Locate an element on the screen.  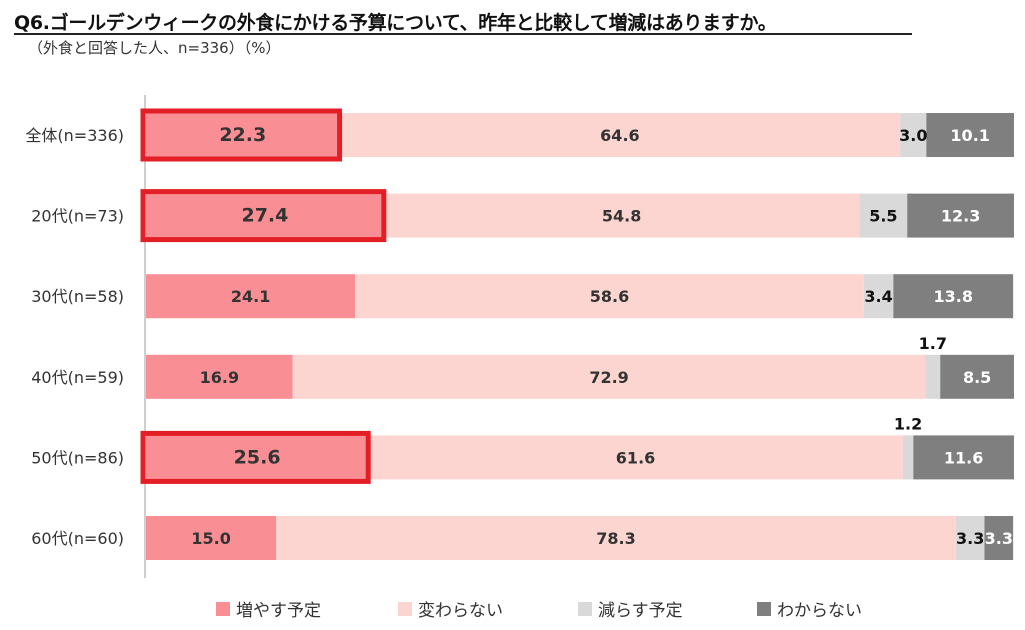
data-label: 1.7 is located at coordinates (933, 343).